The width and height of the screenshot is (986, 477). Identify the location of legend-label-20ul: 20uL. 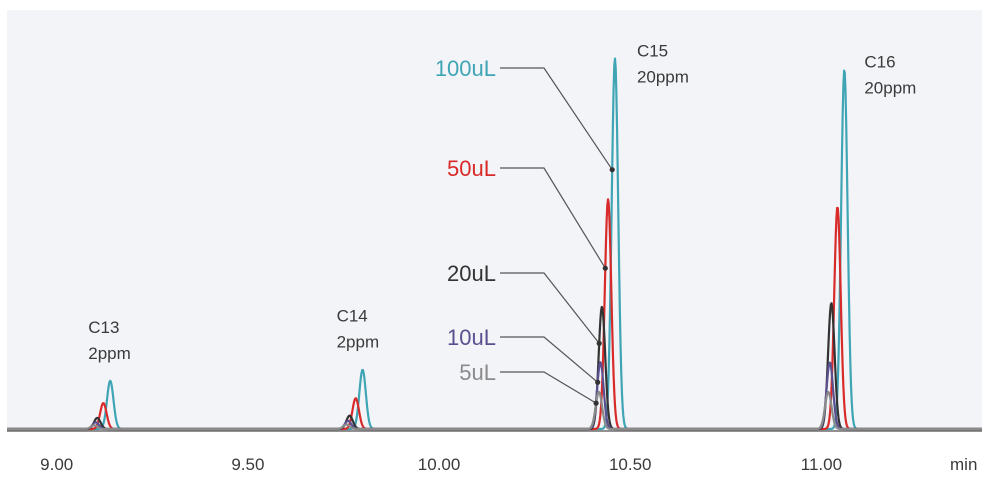
(471, 273).